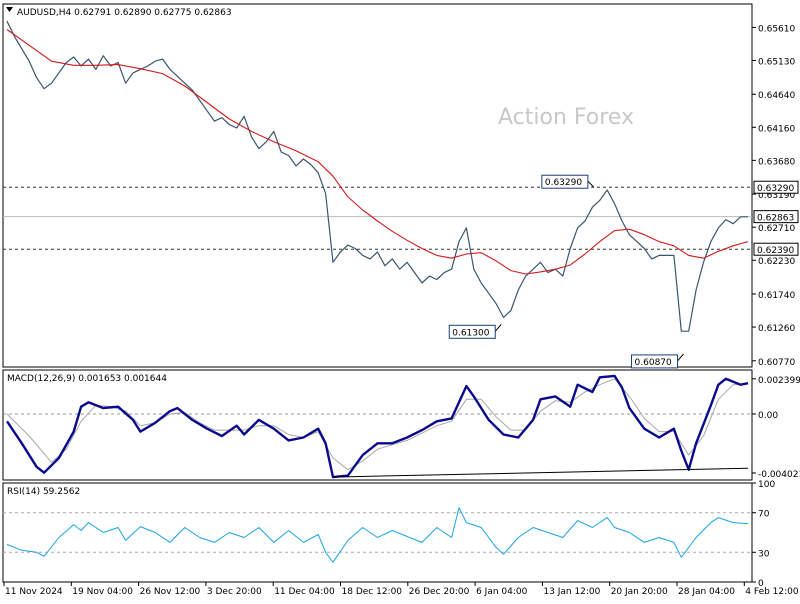 The height and width of the screenshot is (604, 800). What do you see at coordinates (761, 584) in the screenshot?
I see `rsi-y-tick-label: 0` at bounding box center [761, 584].